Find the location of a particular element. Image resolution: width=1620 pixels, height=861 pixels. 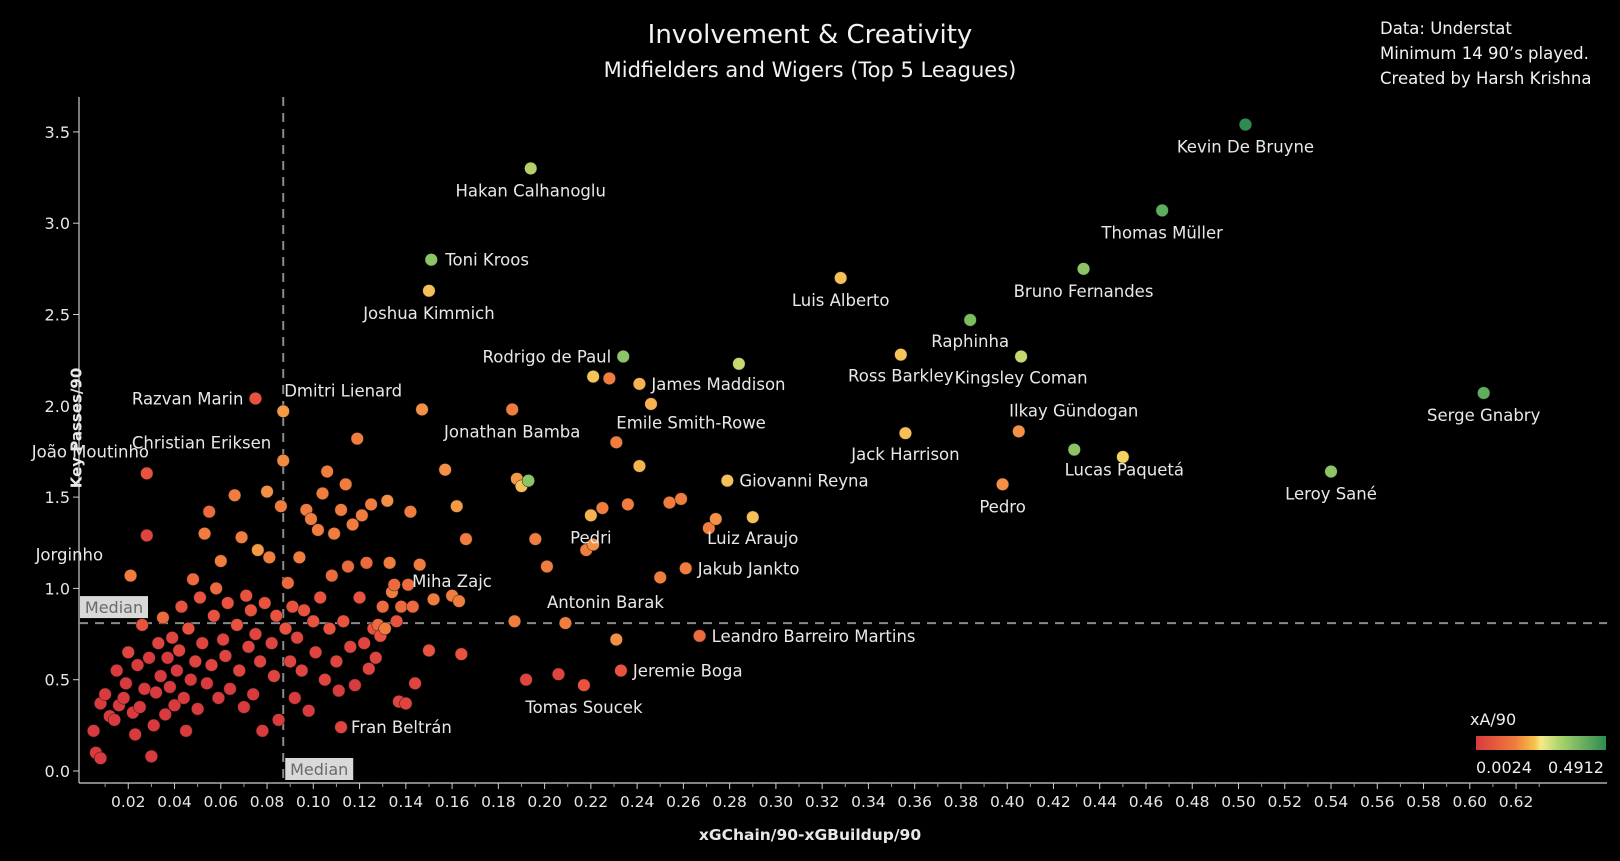

point-label: Rodrigo de Paul is located at coordinates (547, 356).